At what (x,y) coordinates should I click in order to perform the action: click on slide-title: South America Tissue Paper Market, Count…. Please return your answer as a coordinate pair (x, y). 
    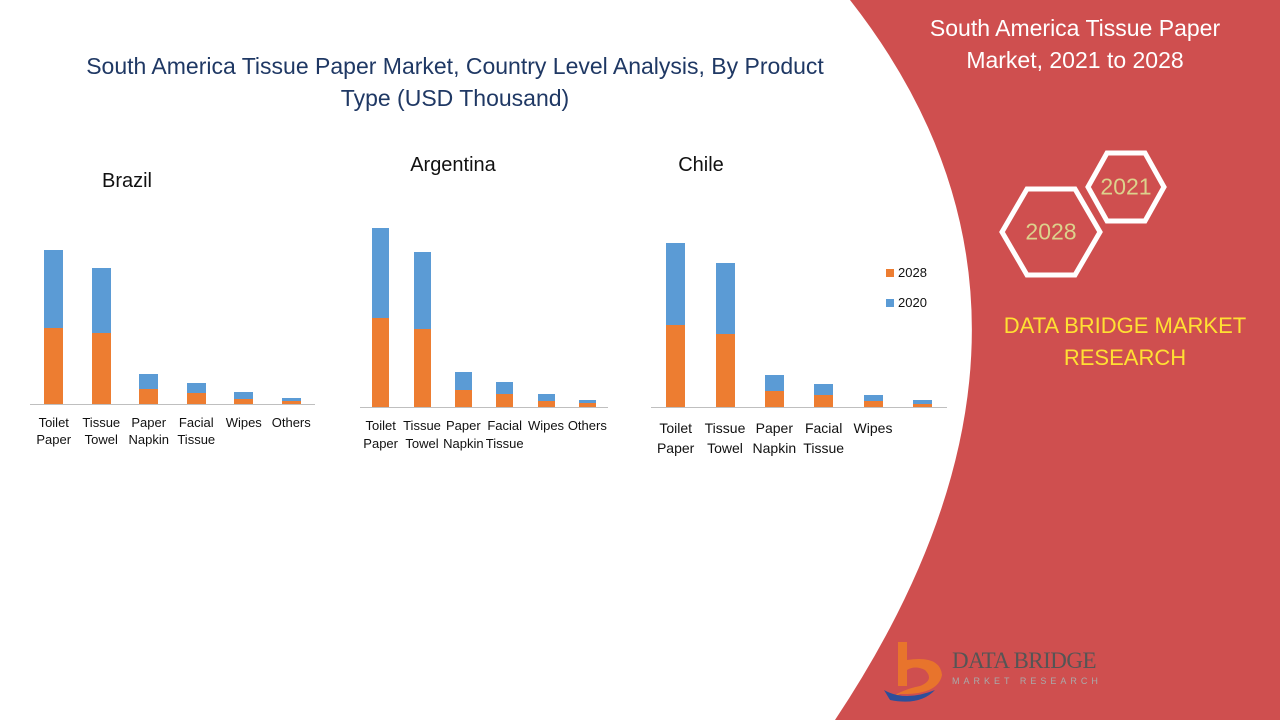
    Looking at the image, I should click on (455, 82).